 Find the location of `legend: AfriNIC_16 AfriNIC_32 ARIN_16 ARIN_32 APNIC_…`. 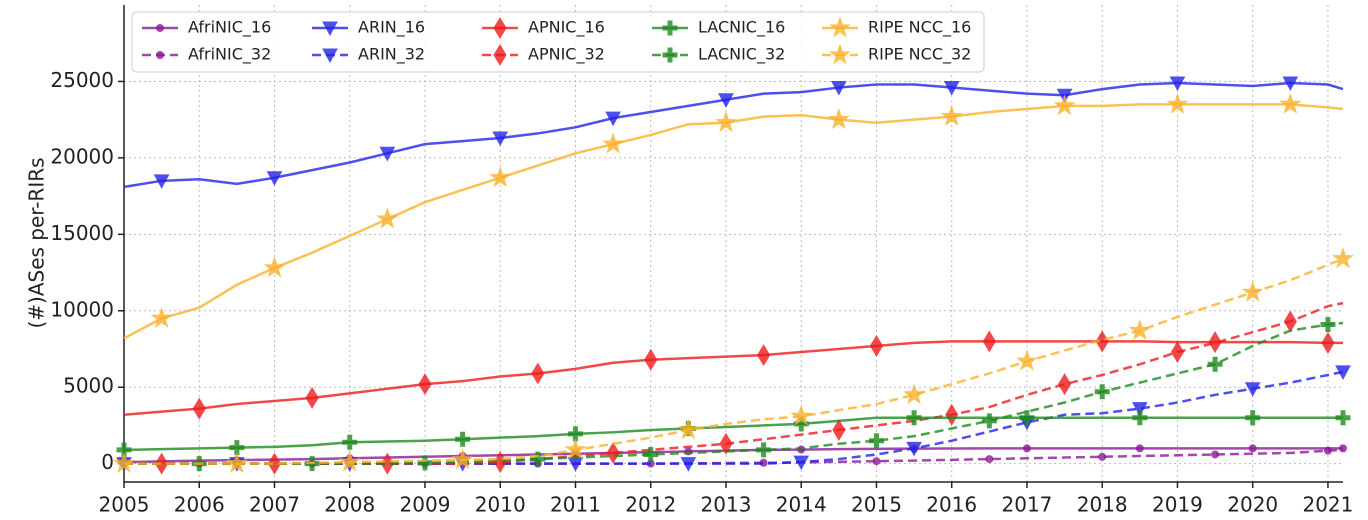

legend: AfriNIC_16 AfriNIC_32 ARIN_16 ARIN_32 APNIC_… is located at coordinates (558, 42).